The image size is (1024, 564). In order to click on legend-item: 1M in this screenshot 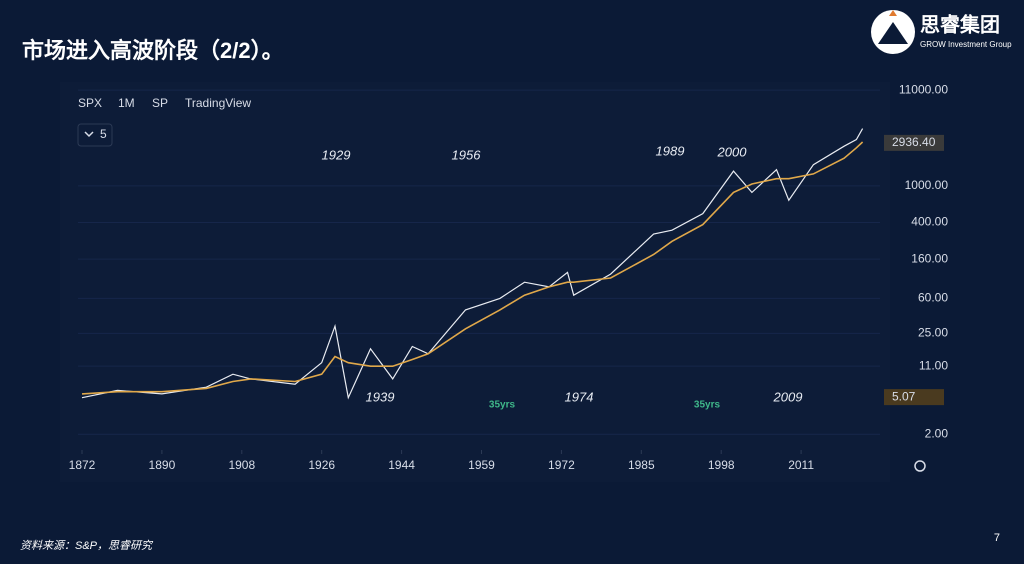, I will do `click(126, 103)`.